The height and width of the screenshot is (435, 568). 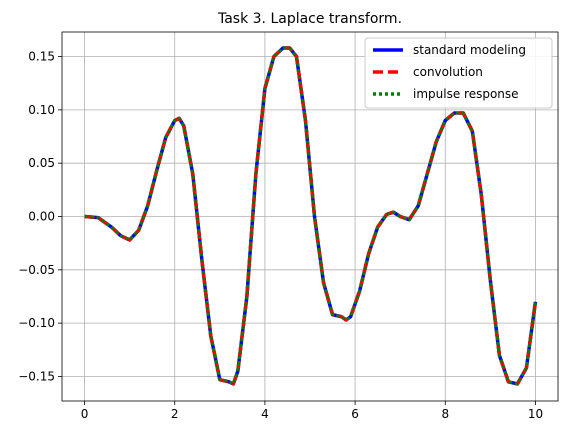 What do you see at coordinates (445, 414) in the screenshot?
I see `x-tick-label: 8` at bounding box center [445, 414].